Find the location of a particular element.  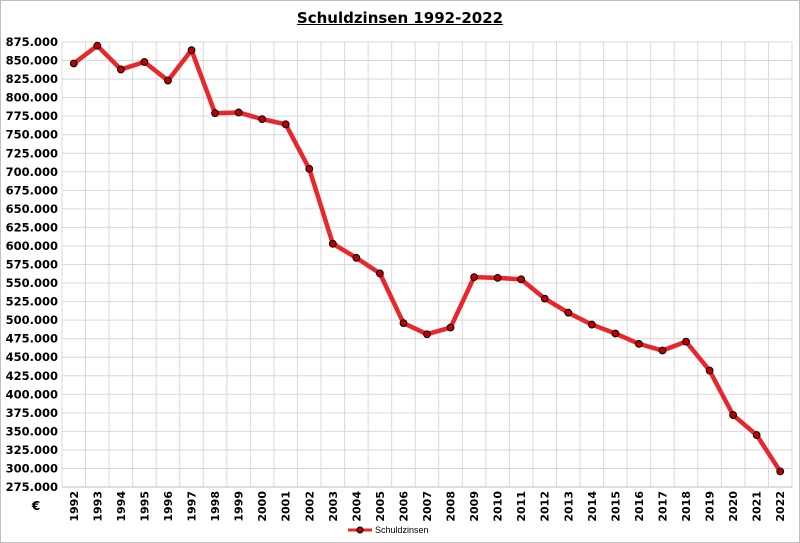

x-tick-label: 2003 is located at coordinates (333, 506).